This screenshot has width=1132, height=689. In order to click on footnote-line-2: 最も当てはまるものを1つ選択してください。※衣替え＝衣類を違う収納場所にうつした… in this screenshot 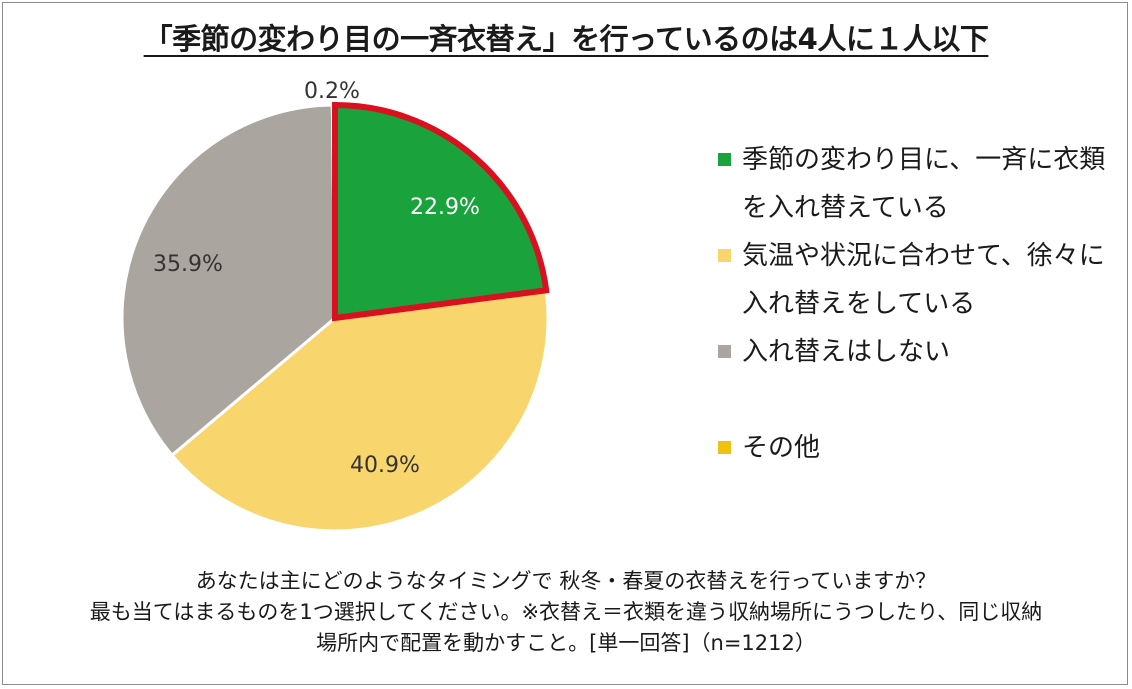, I will do `click(566, 612)`.